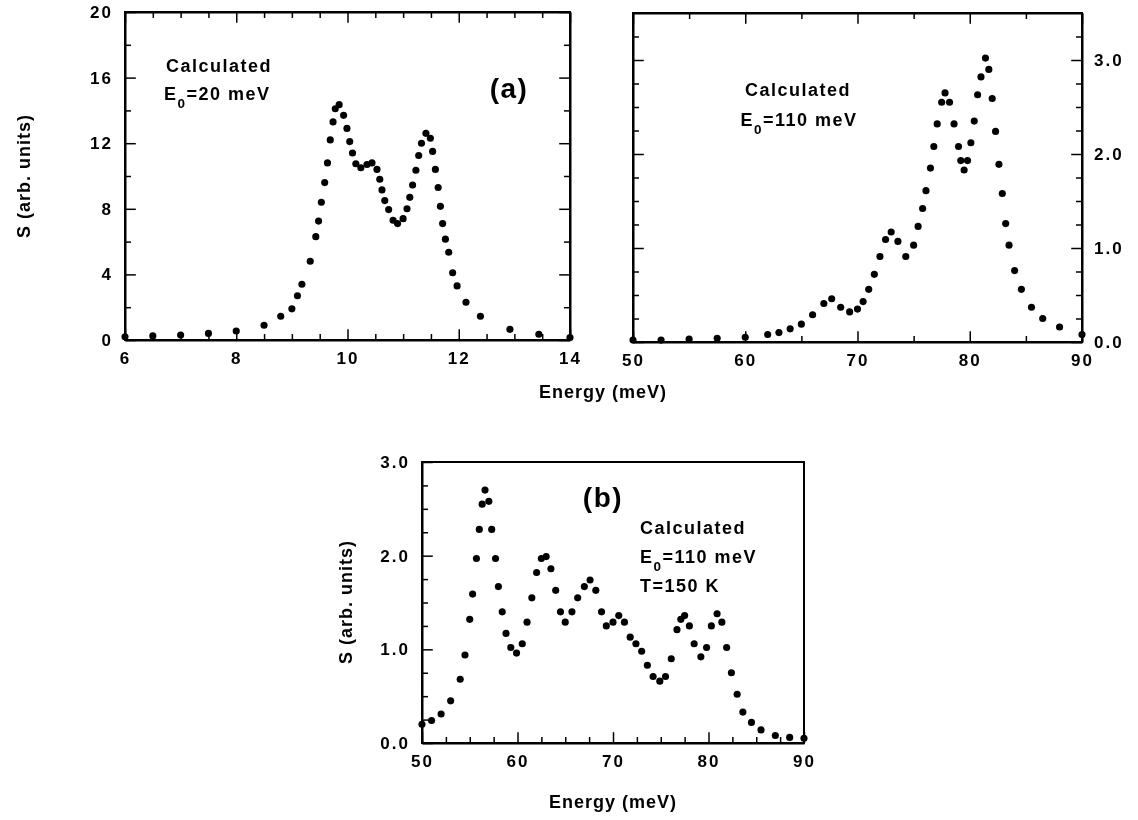 This screenshot has width=1138, height=820. I want to click on y-tick-label: 16, so click(101, 78).